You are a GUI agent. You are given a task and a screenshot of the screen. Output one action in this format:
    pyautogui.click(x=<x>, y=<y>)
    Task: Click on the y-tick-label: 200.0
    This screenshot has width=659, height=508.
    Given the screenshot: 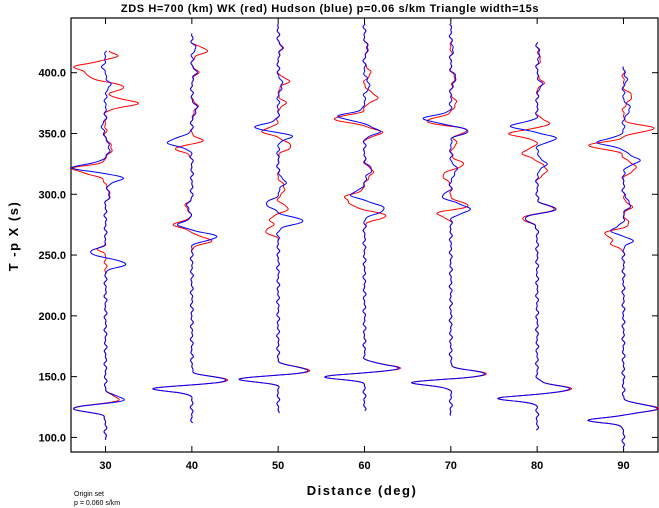 What is the action you would take?
    pyautogui.click(x=52, y=317)
    